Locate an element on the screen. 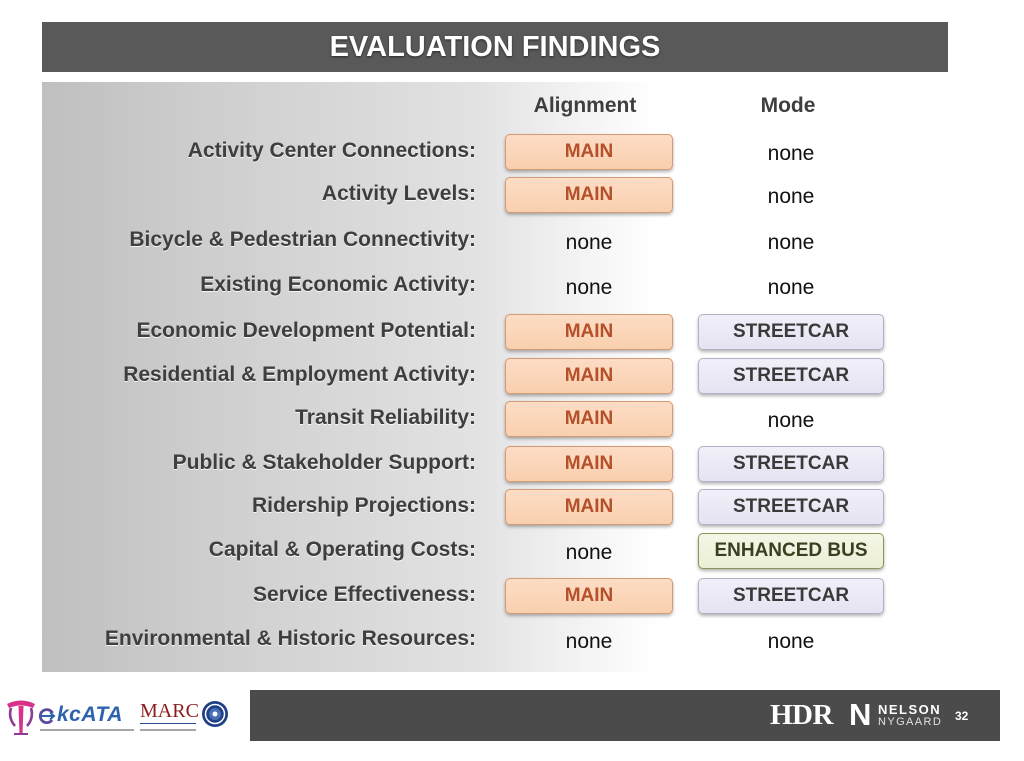 The width and height of the screenshot is (1024, 761). title-bar: EVALUATION FINDINGS is located at coordinates (495, 47).